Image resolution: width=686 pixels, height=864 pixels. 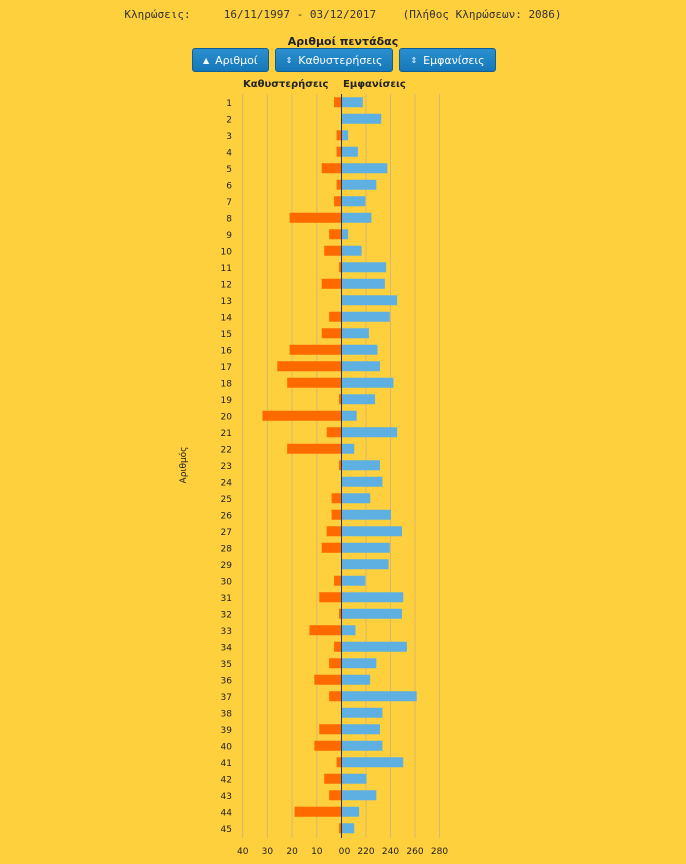 What do you see at coordinates (227, 417) in the screenshot?
I see `category-label: 20` at bounding box center [227, 417].